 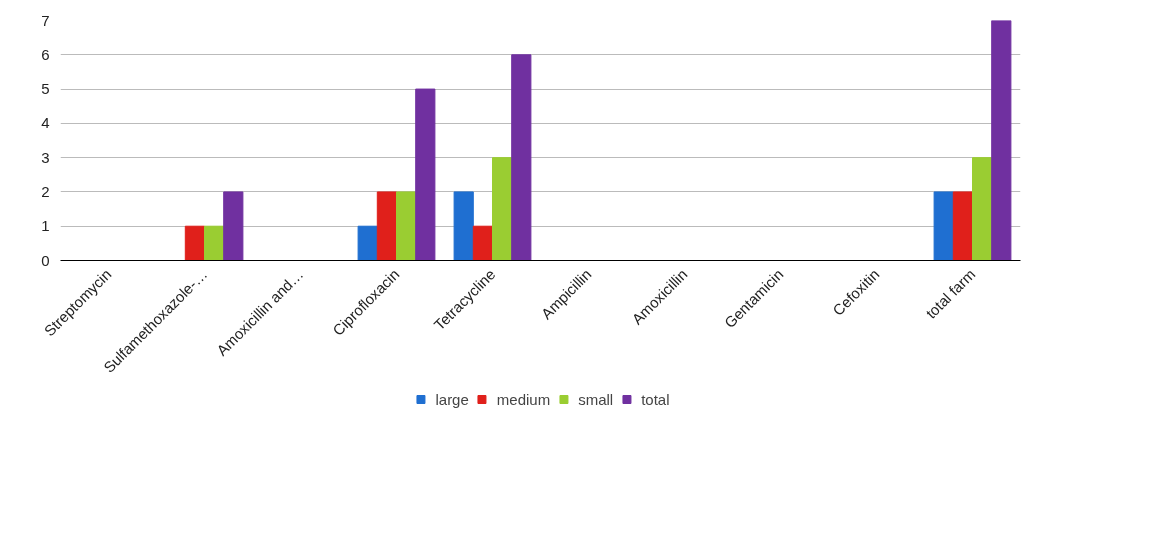 What do you see at coordinates (523, 399) in the screenshot?
I see `legend-label: medium` at bounding box center [523, 399].